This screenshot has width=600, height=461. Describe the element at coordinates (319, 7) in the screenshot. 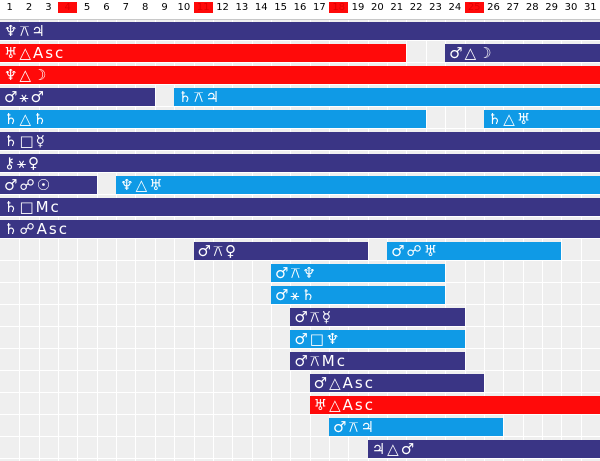

I see `day-label-17: 17` at that location.